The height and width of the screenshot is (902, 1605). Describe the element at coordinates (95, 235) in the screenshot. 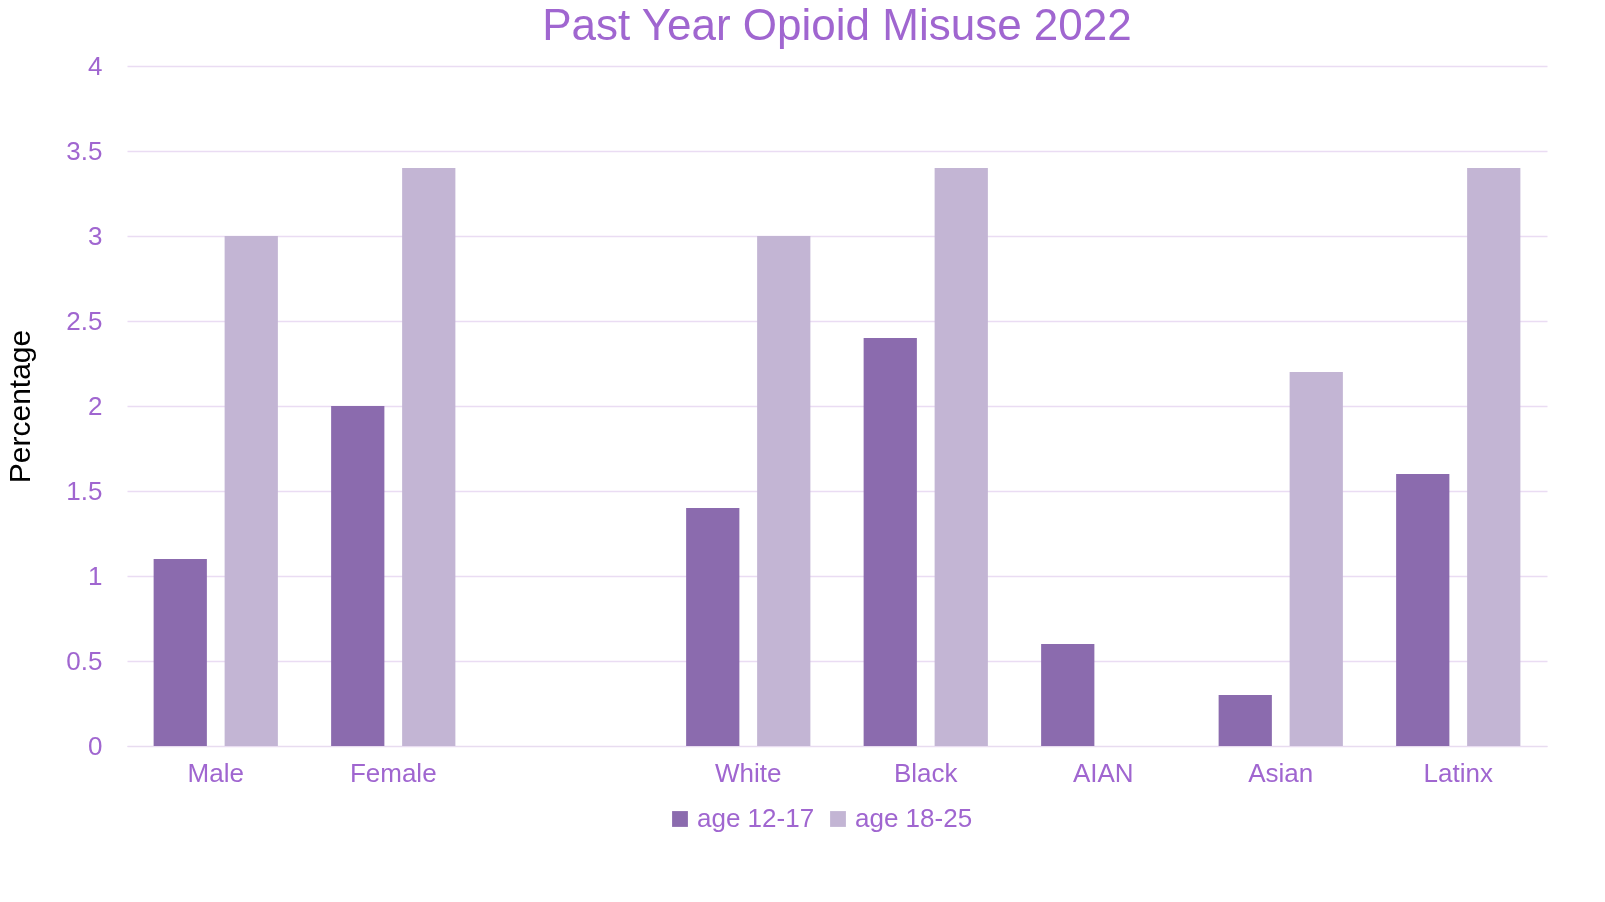

I see `y-tick-label: 3` at that location.